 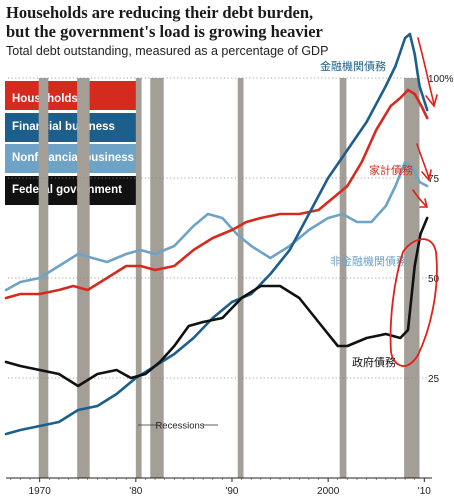 I want to click on legend-item-households: Households*, so click(x=70, y=95).